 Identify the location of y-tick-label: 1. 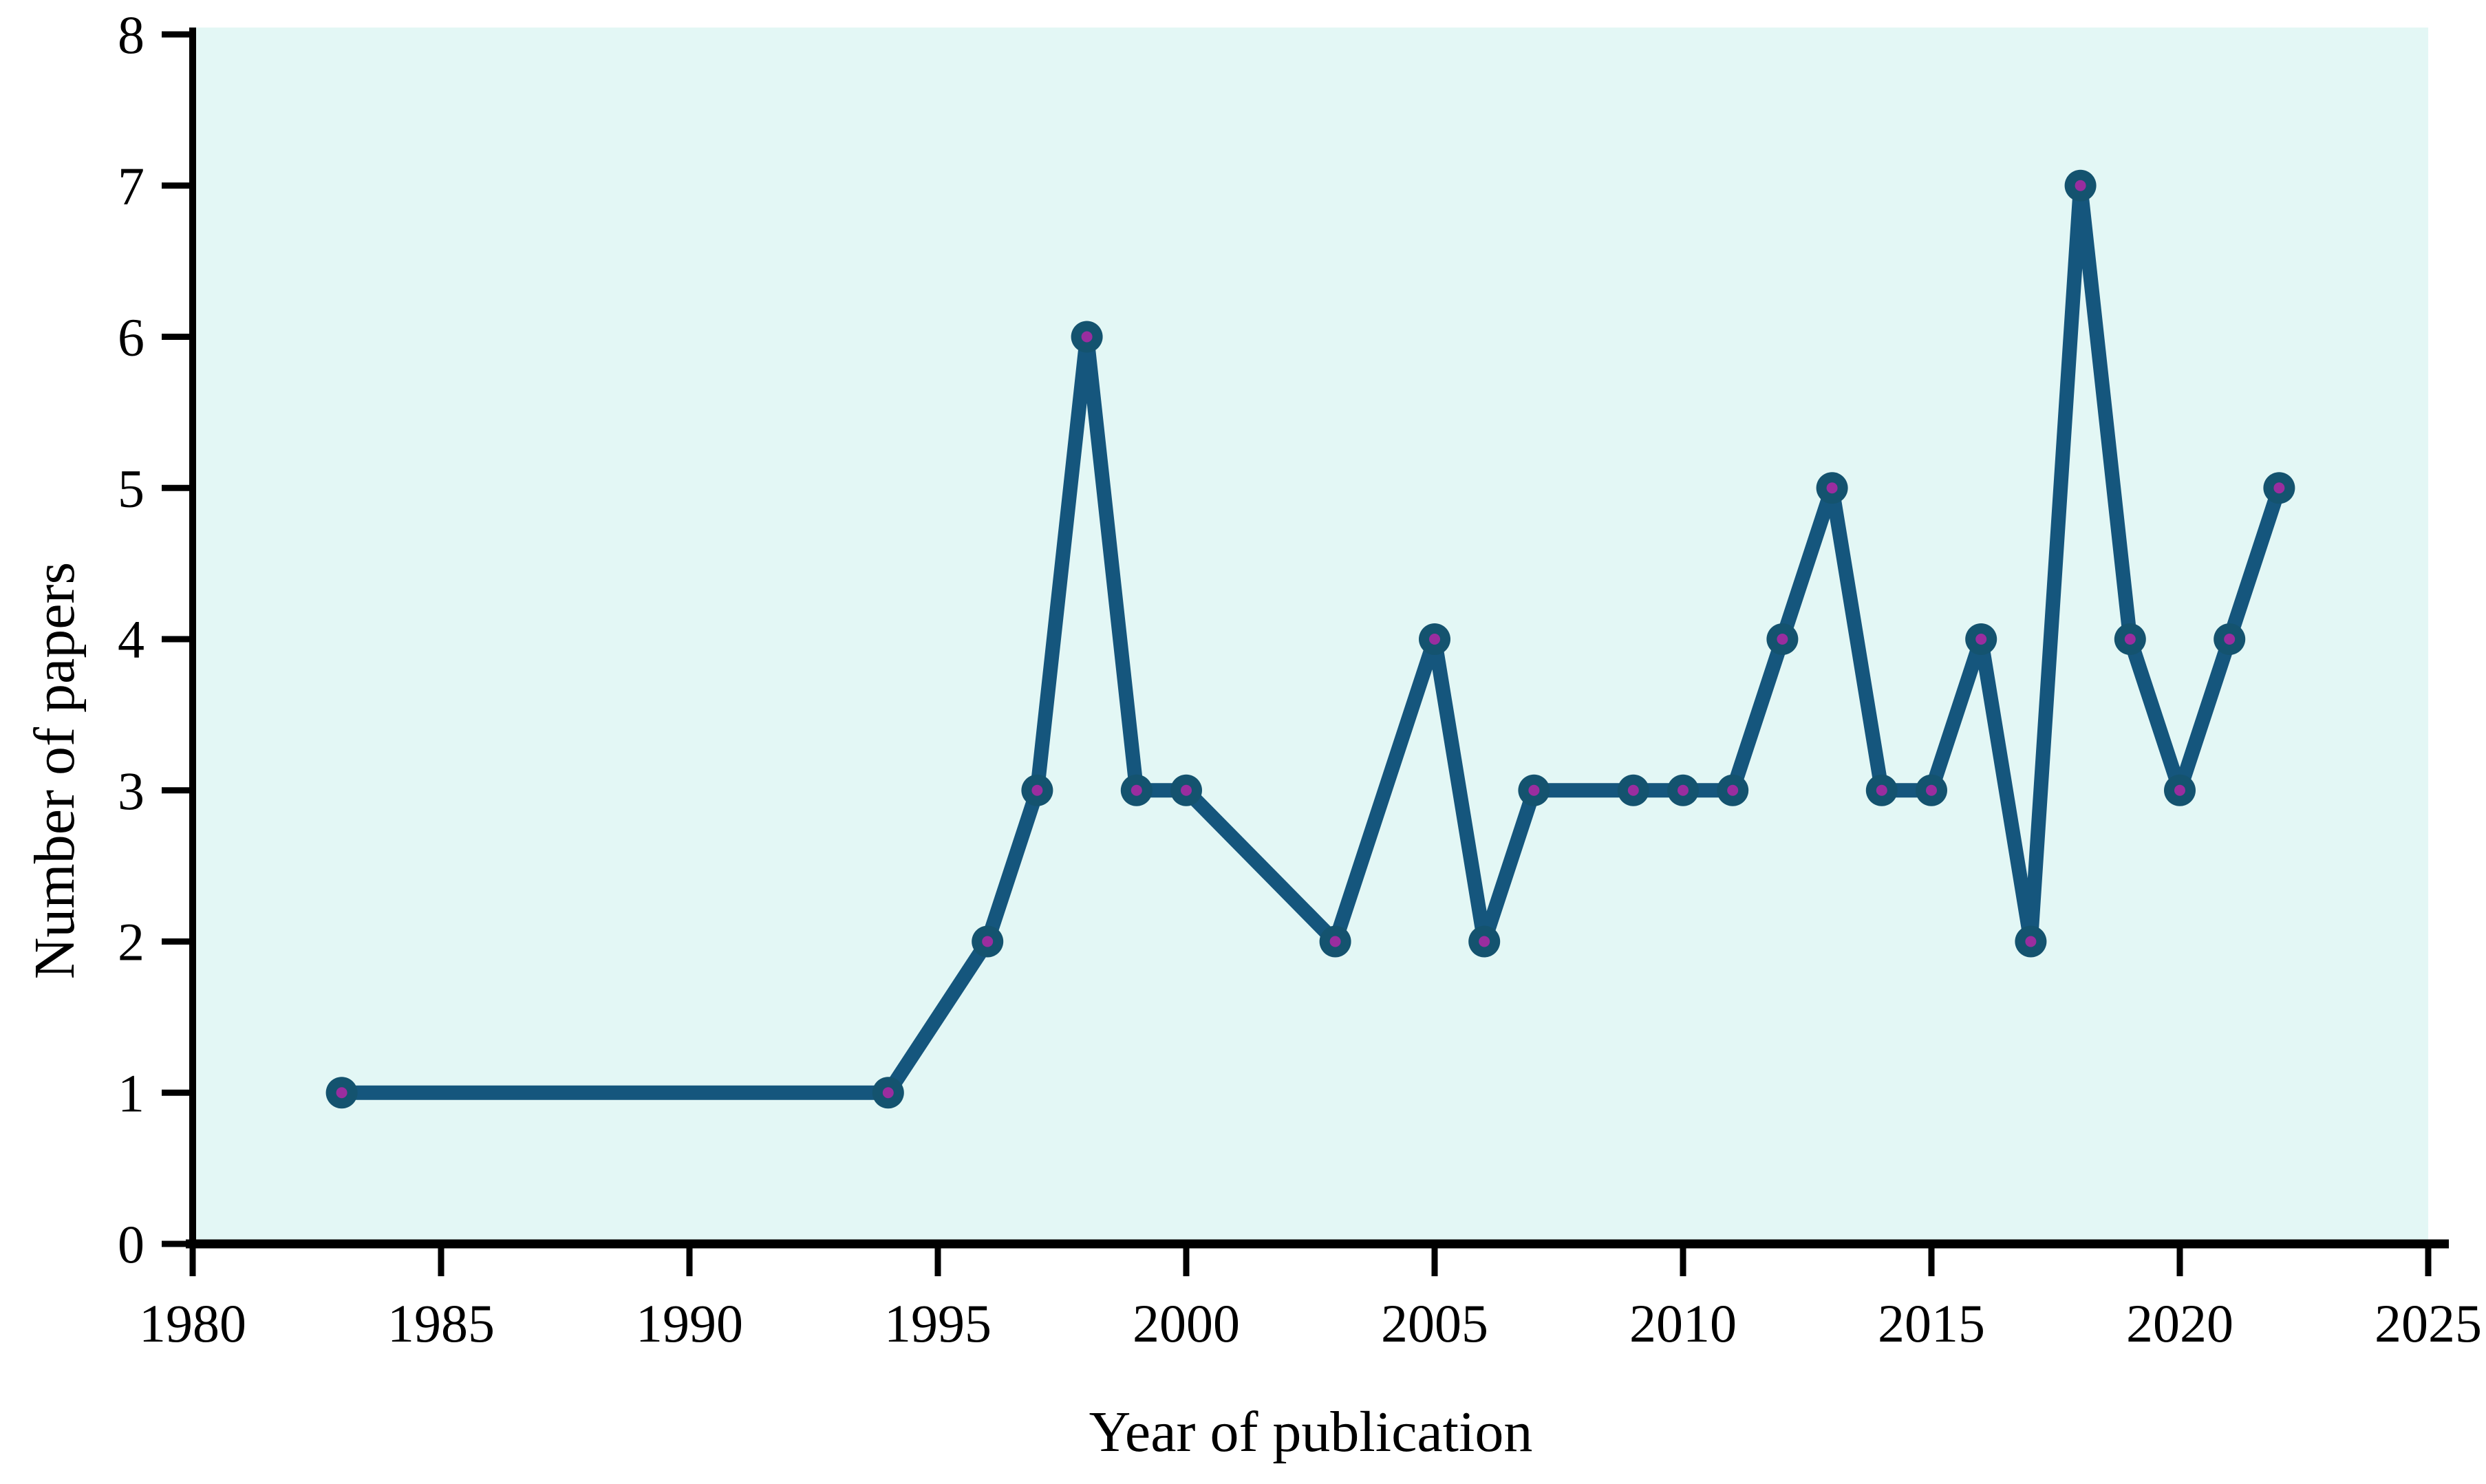
(131, 1093).